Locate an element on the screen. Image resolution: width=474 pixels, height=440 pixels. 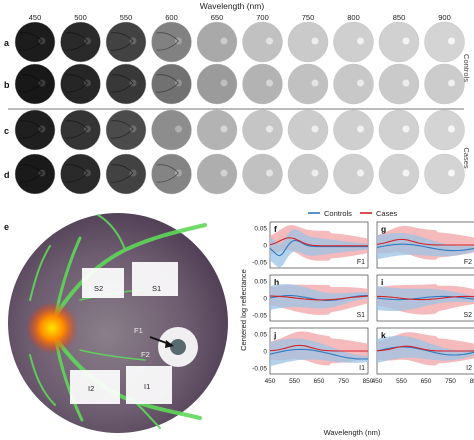
spectrum-panel-k: k I2 450 550 650 750 850 is located at coordinates (423, 356).